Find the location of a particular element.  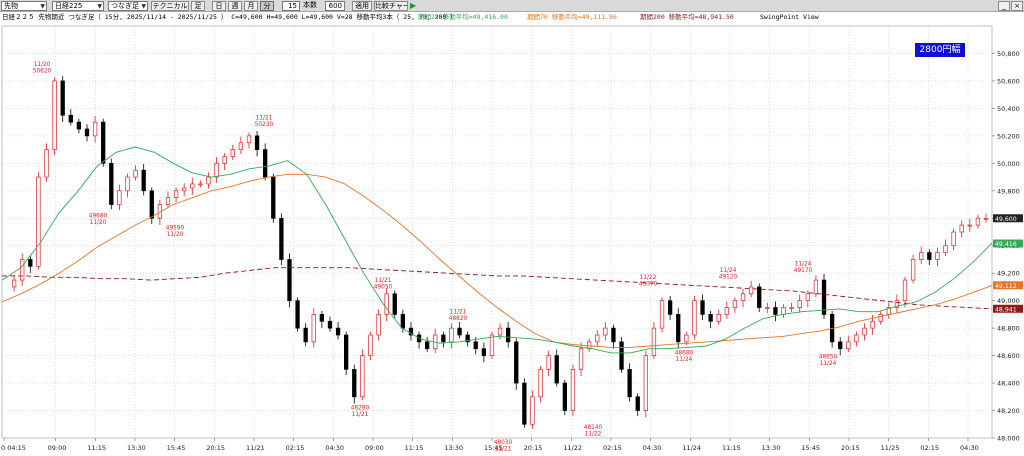

price-marker-label: 49,600 is located at coordinates (1006, 219).